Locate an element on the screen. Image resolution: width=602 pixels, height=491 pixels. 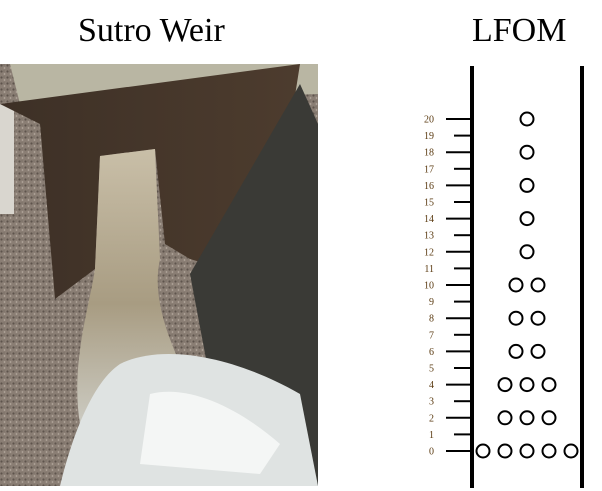
tick-label: 8 is located at coordinates (431, 319).